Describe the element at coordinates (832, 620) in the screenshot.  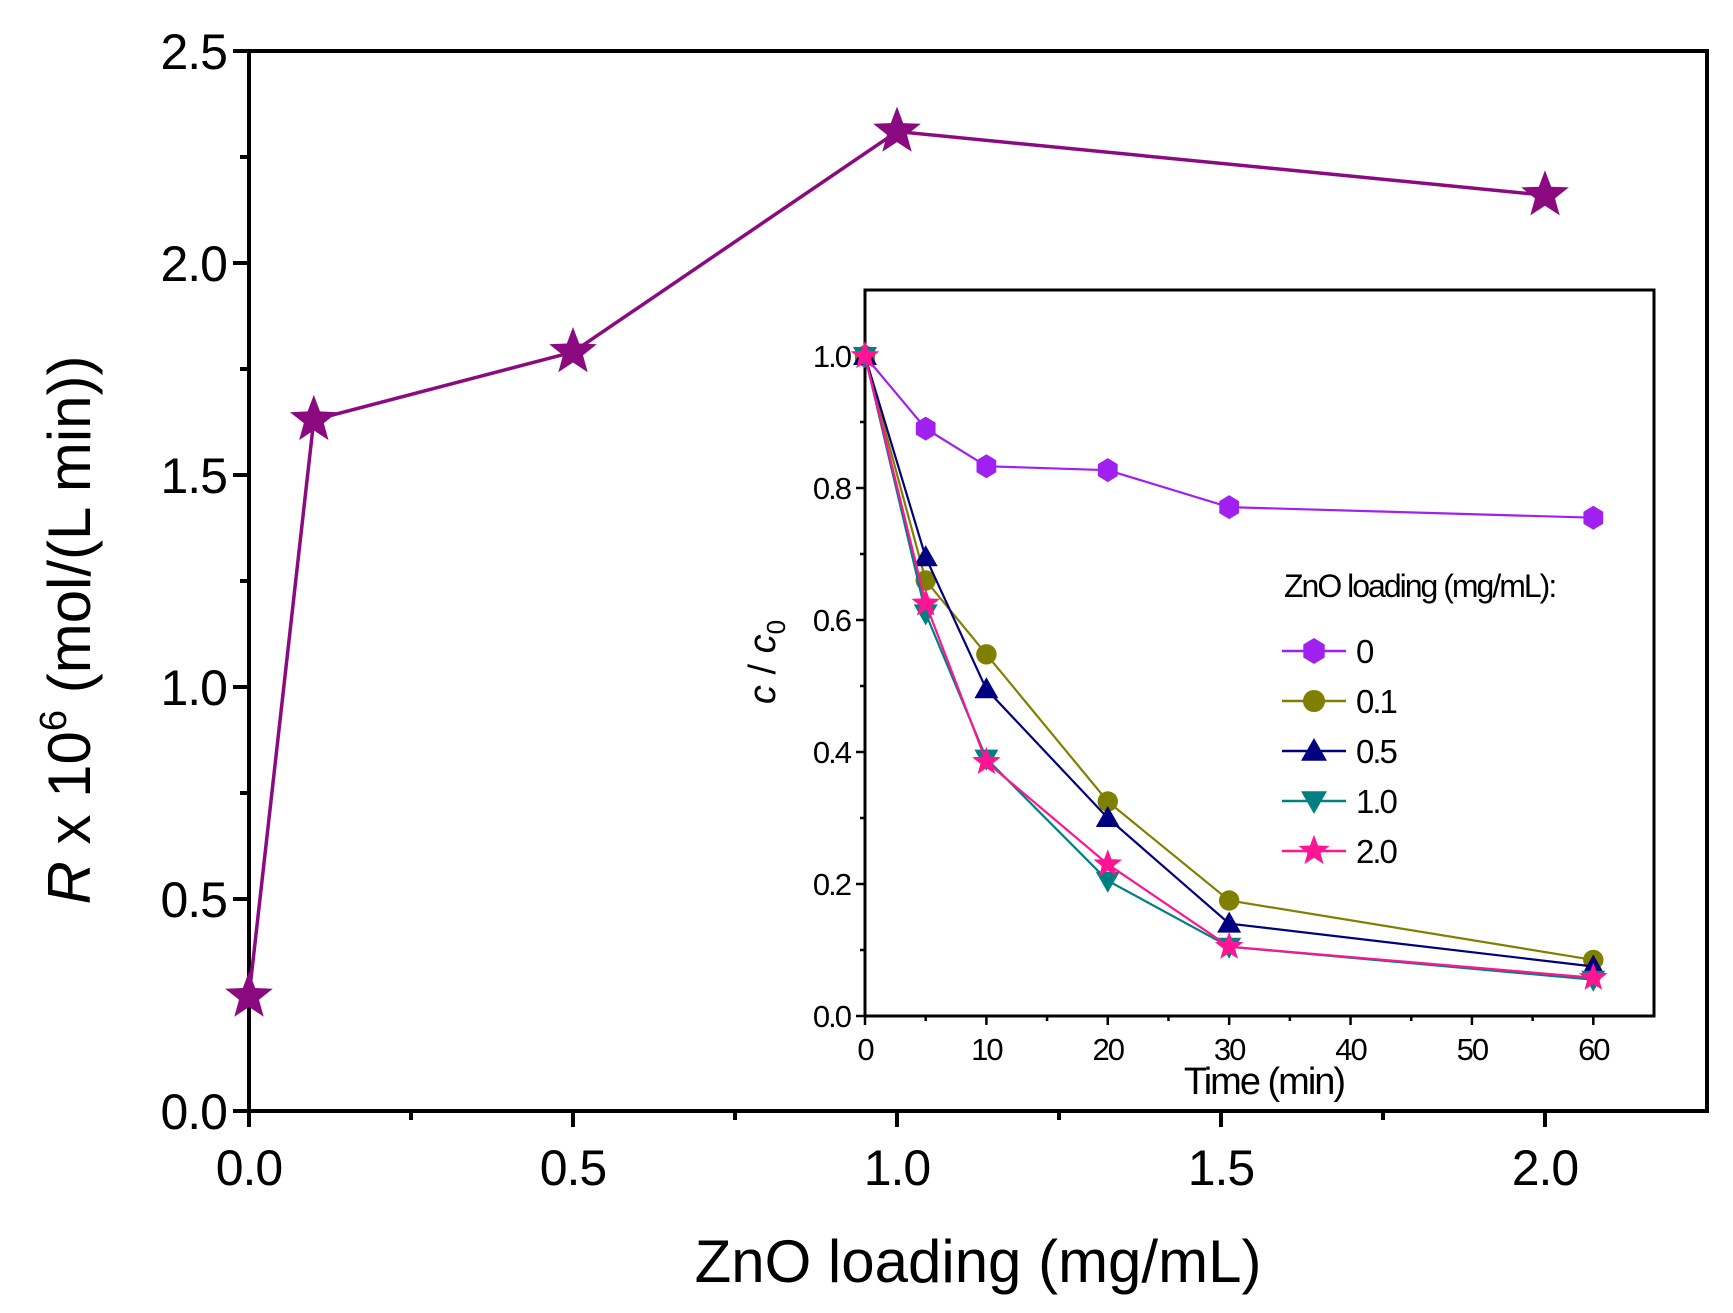
I see `y-tick-label: 0.6` at that location.